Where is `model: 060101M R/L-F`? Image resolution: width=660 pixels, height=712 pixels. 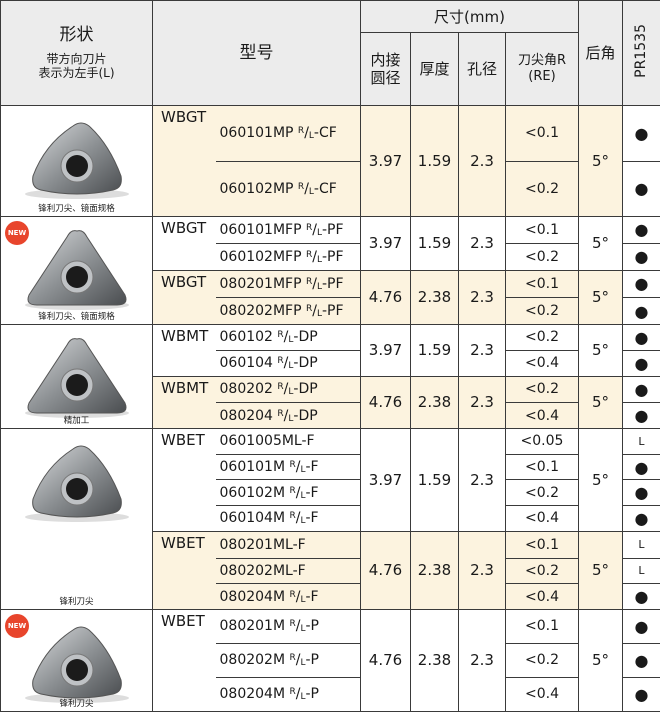
model: 060101M R/L-F is located at coordinates (288, 467).